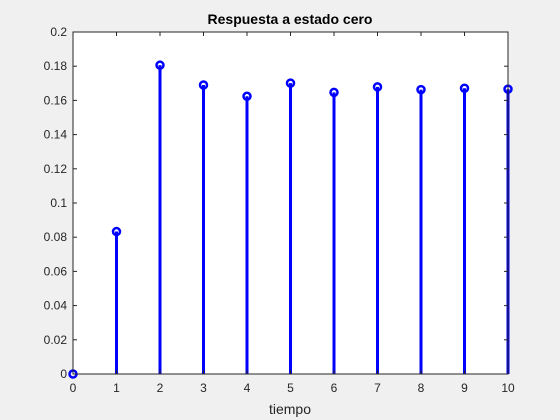 The height and width of the screenshot is (420, 560). I want to click on y-tick-label: 0.16, so click(56, 100).